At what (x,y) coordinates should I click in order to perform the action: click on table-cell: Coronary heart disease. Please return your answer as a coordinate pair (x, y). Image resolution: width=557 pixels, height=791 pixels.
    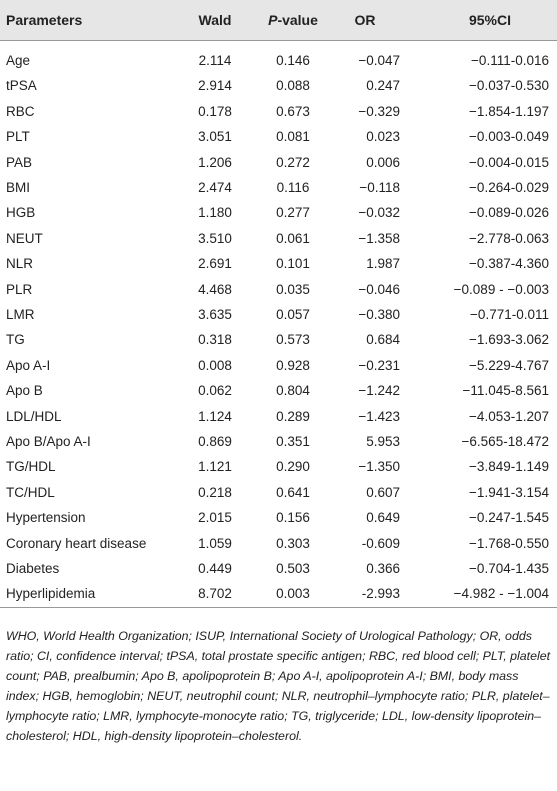
    Looking at the image, I should click on (76, 543).